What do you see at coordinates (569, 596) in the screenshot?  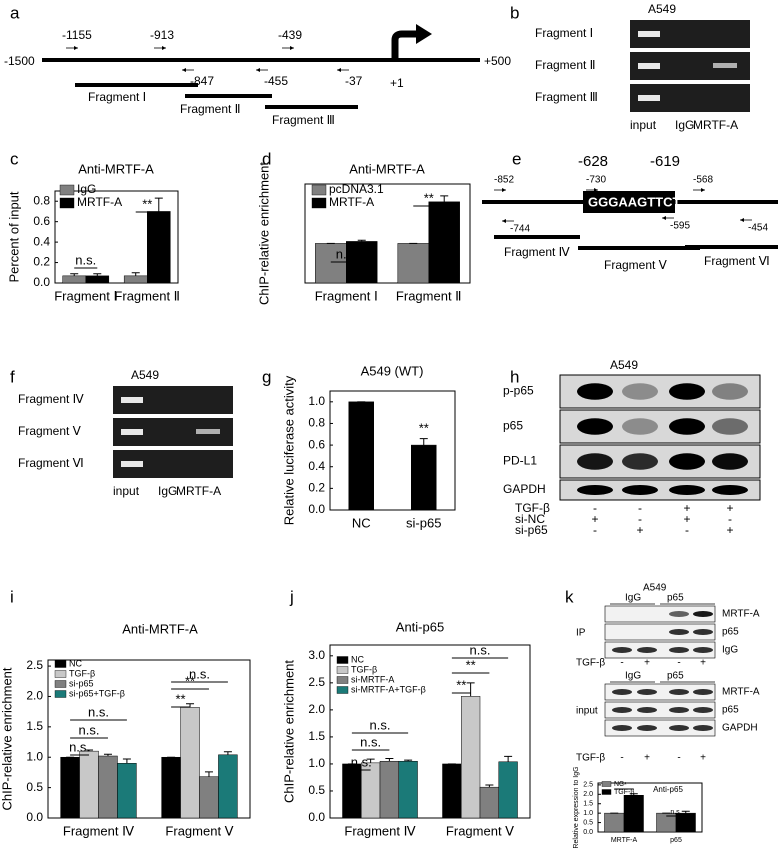 I see `panel-letter: k` at bounding box center [569, 596].